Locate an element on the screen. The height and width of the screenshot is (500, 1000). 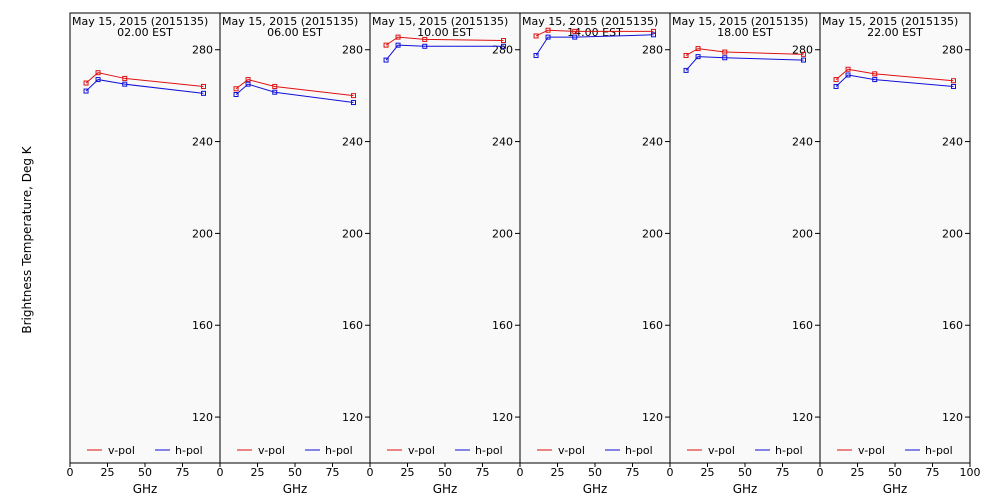
y-axis-label: Brightness Temperature, Deg K is located at coordinates (27, 239).